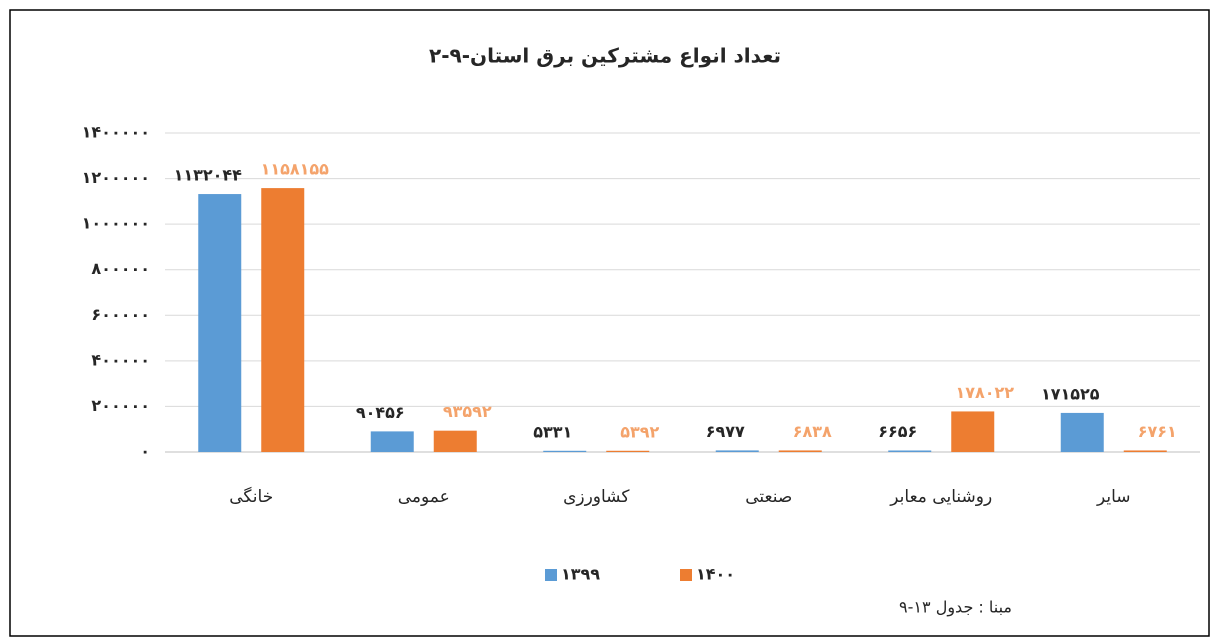  Describe the element at coordinates (116, 177) in the screenshot. I see `y-tick-label: ۱۲۰۰۰۰۰` at that location.